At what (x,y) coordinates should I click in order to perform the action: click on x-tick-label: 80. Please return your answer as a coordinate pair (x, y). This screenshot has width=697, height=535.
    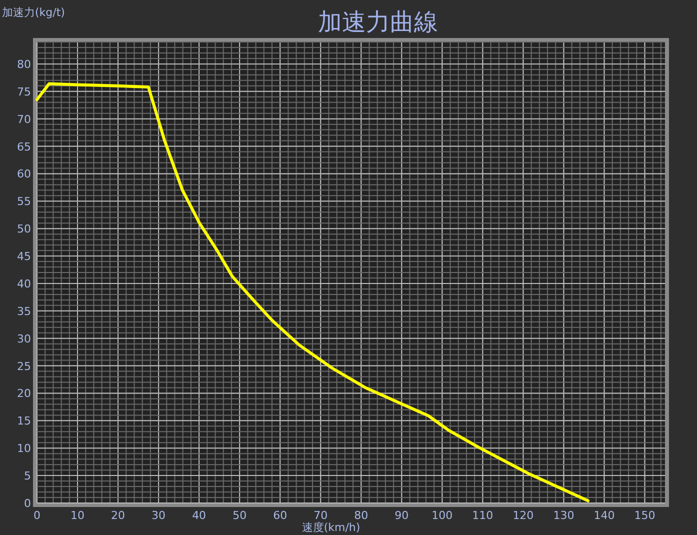
    Looking at the image, I should click on (361, 515).